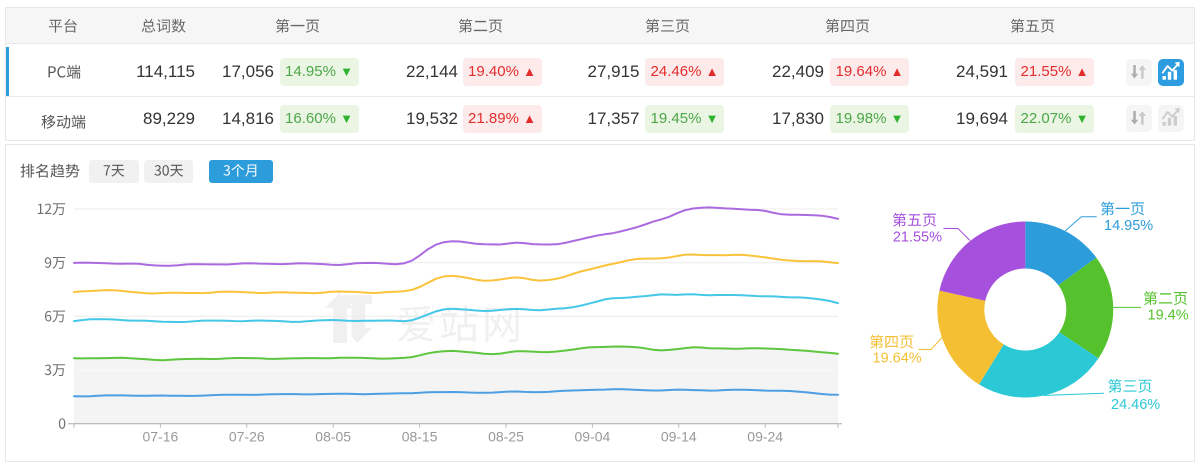 The image size is (1200, 469). Describe the element at coordinates (592, 437) in the screenshot. I see `svg-text: 09-04` at that location.